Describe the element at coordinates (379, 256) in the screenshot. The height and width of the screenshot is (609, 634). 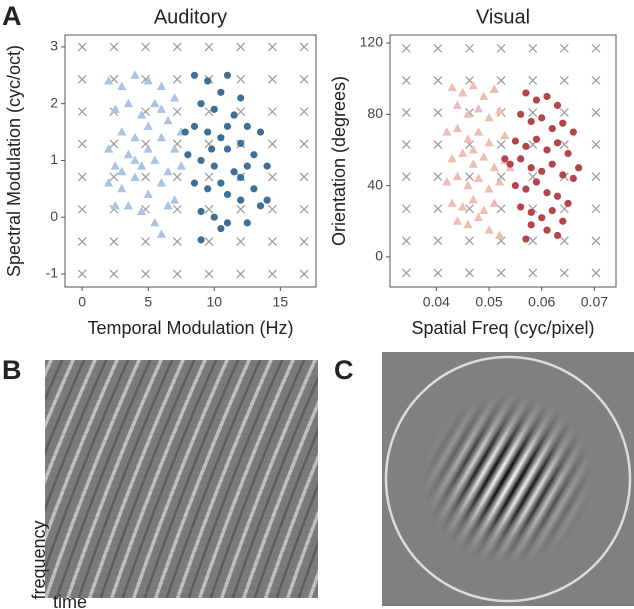
I see `y-tick-label: 0` at that location.